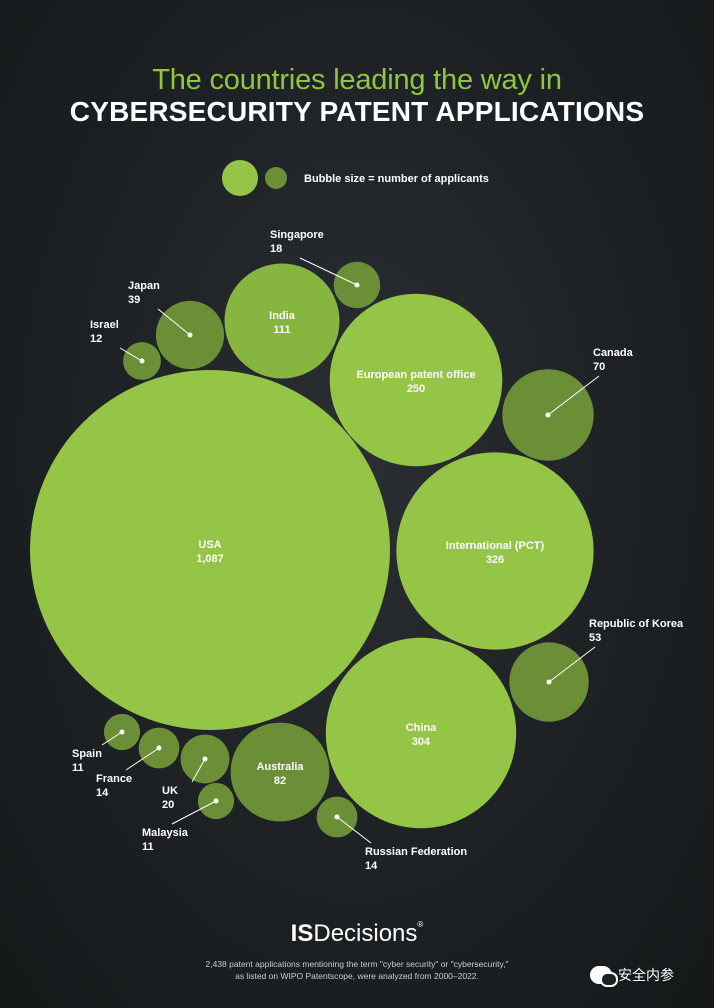  I want to click on bubble-value-canada: 70, so click(599, 367).